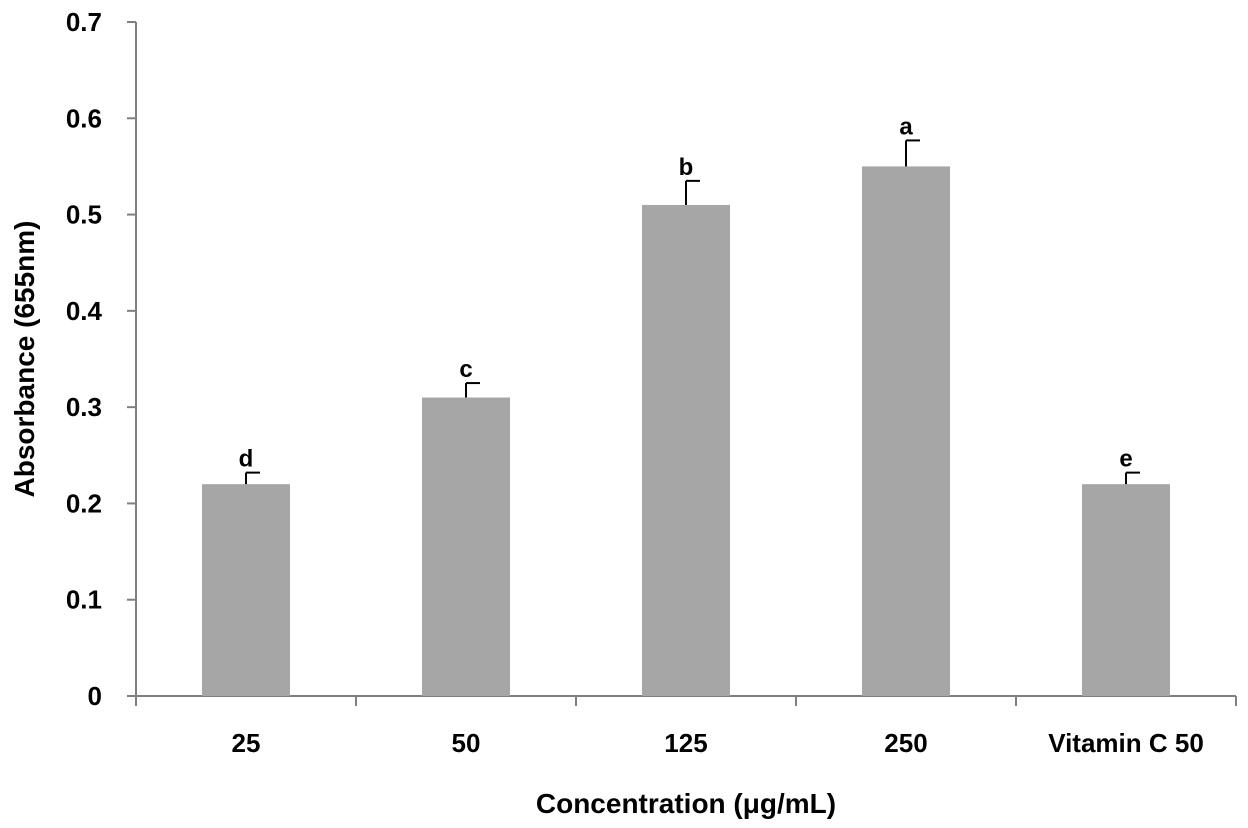  I want to click on y-tick-label: 0.2, so click(84, 503).